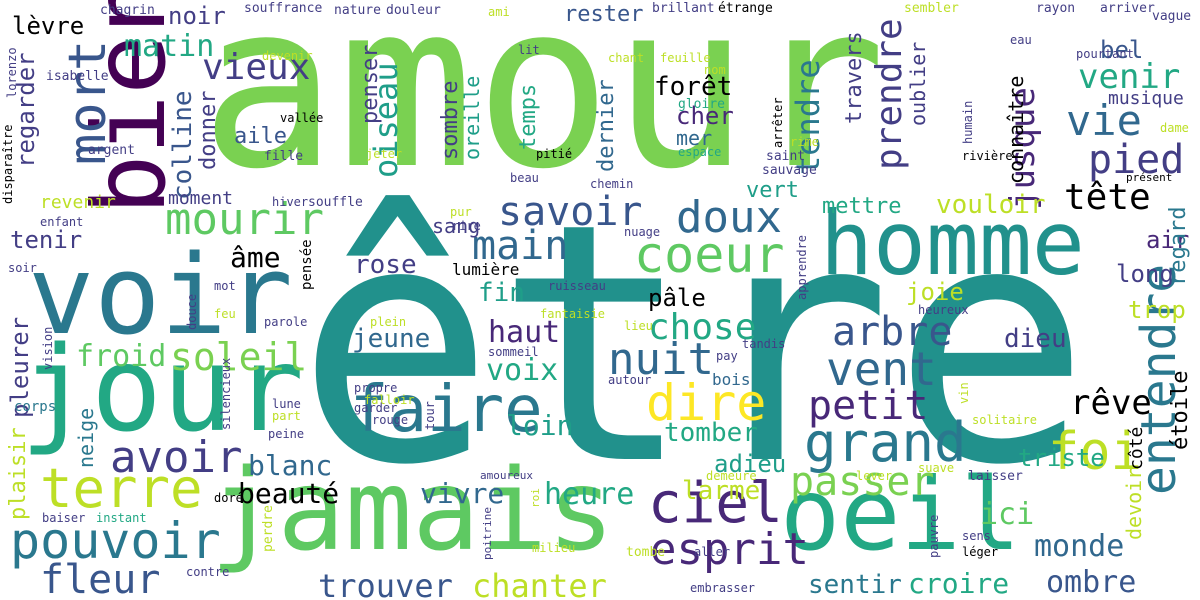 The image size is (1200, 600). What do you see at coordinates (524, 178) in the screenshot?
I see `word-beau: beau` at bounding box center [524, 178].